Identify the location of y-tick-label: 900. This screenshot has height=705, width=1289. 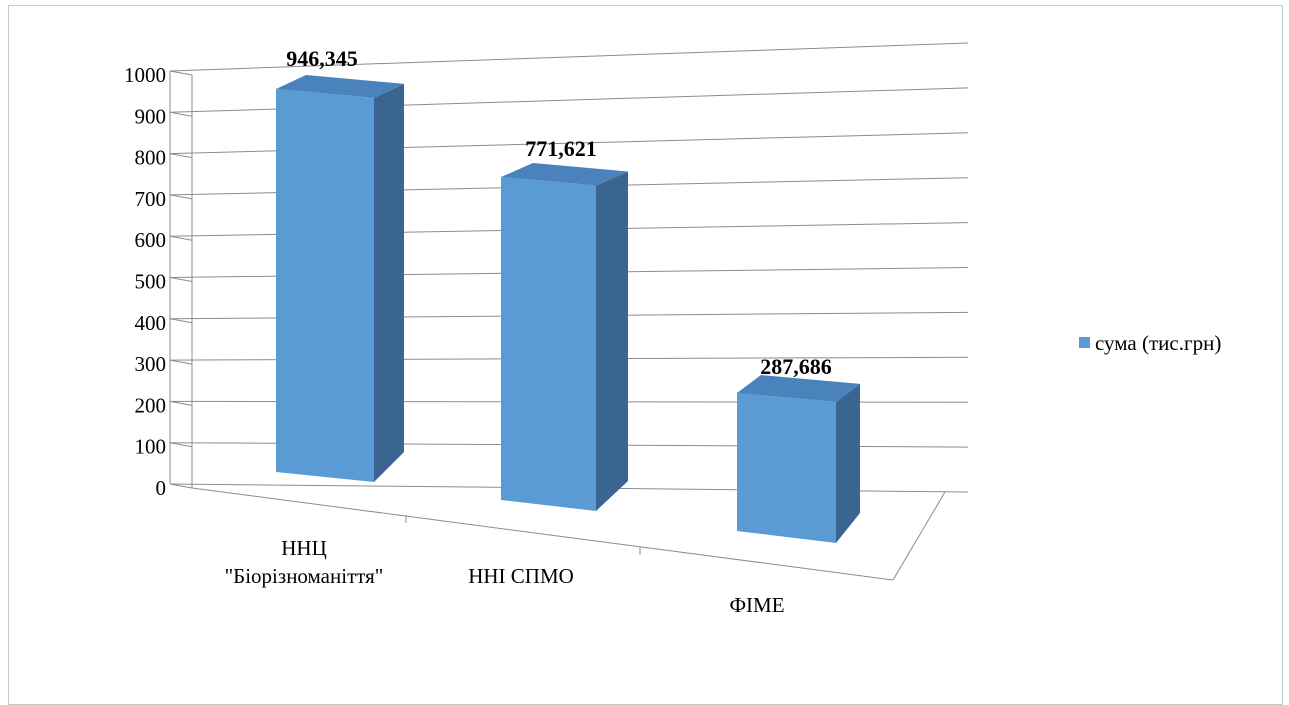
(151, 116).